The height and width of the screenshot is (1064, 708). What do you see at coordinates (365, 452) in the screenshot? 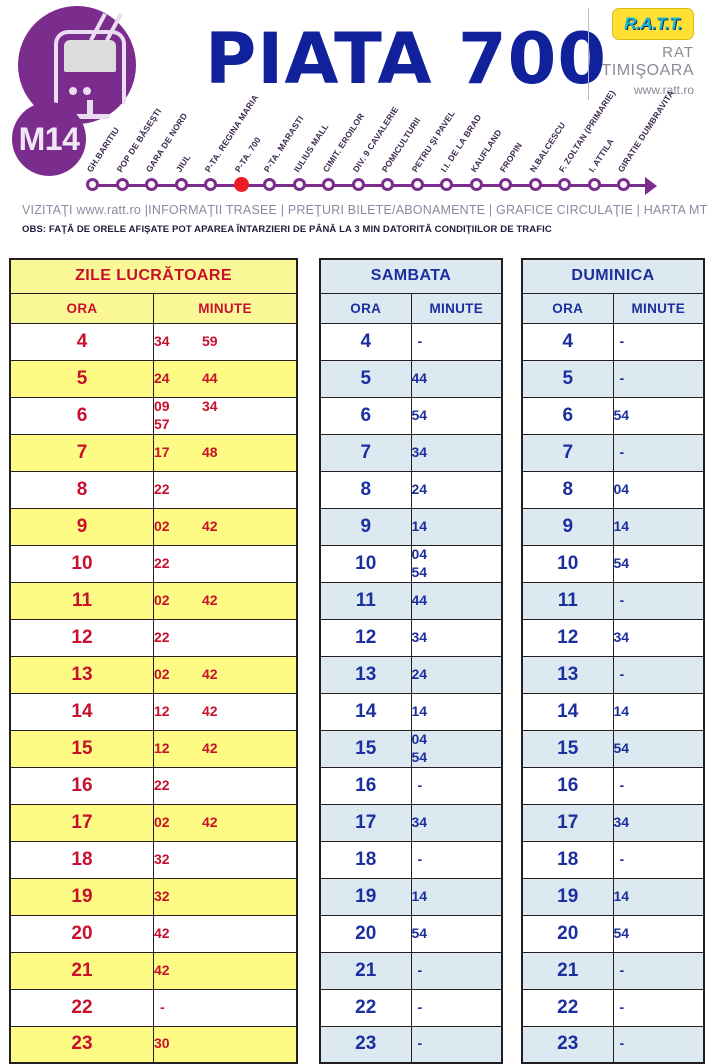
I see `hour-cell: 7` at bounding box center [365, 452].